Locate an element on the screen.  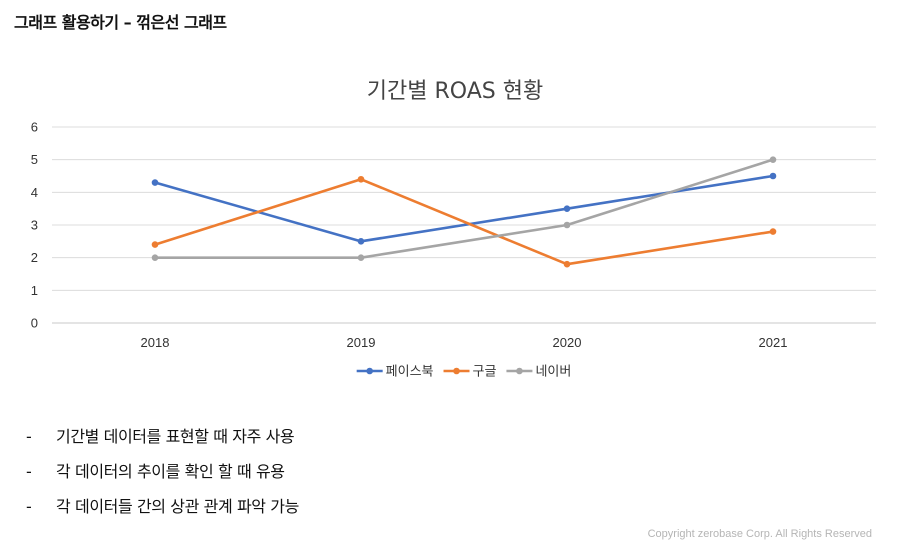
x-axis-ticks: 2018 2019 2020 2021 is located at coordinates (464, 342).